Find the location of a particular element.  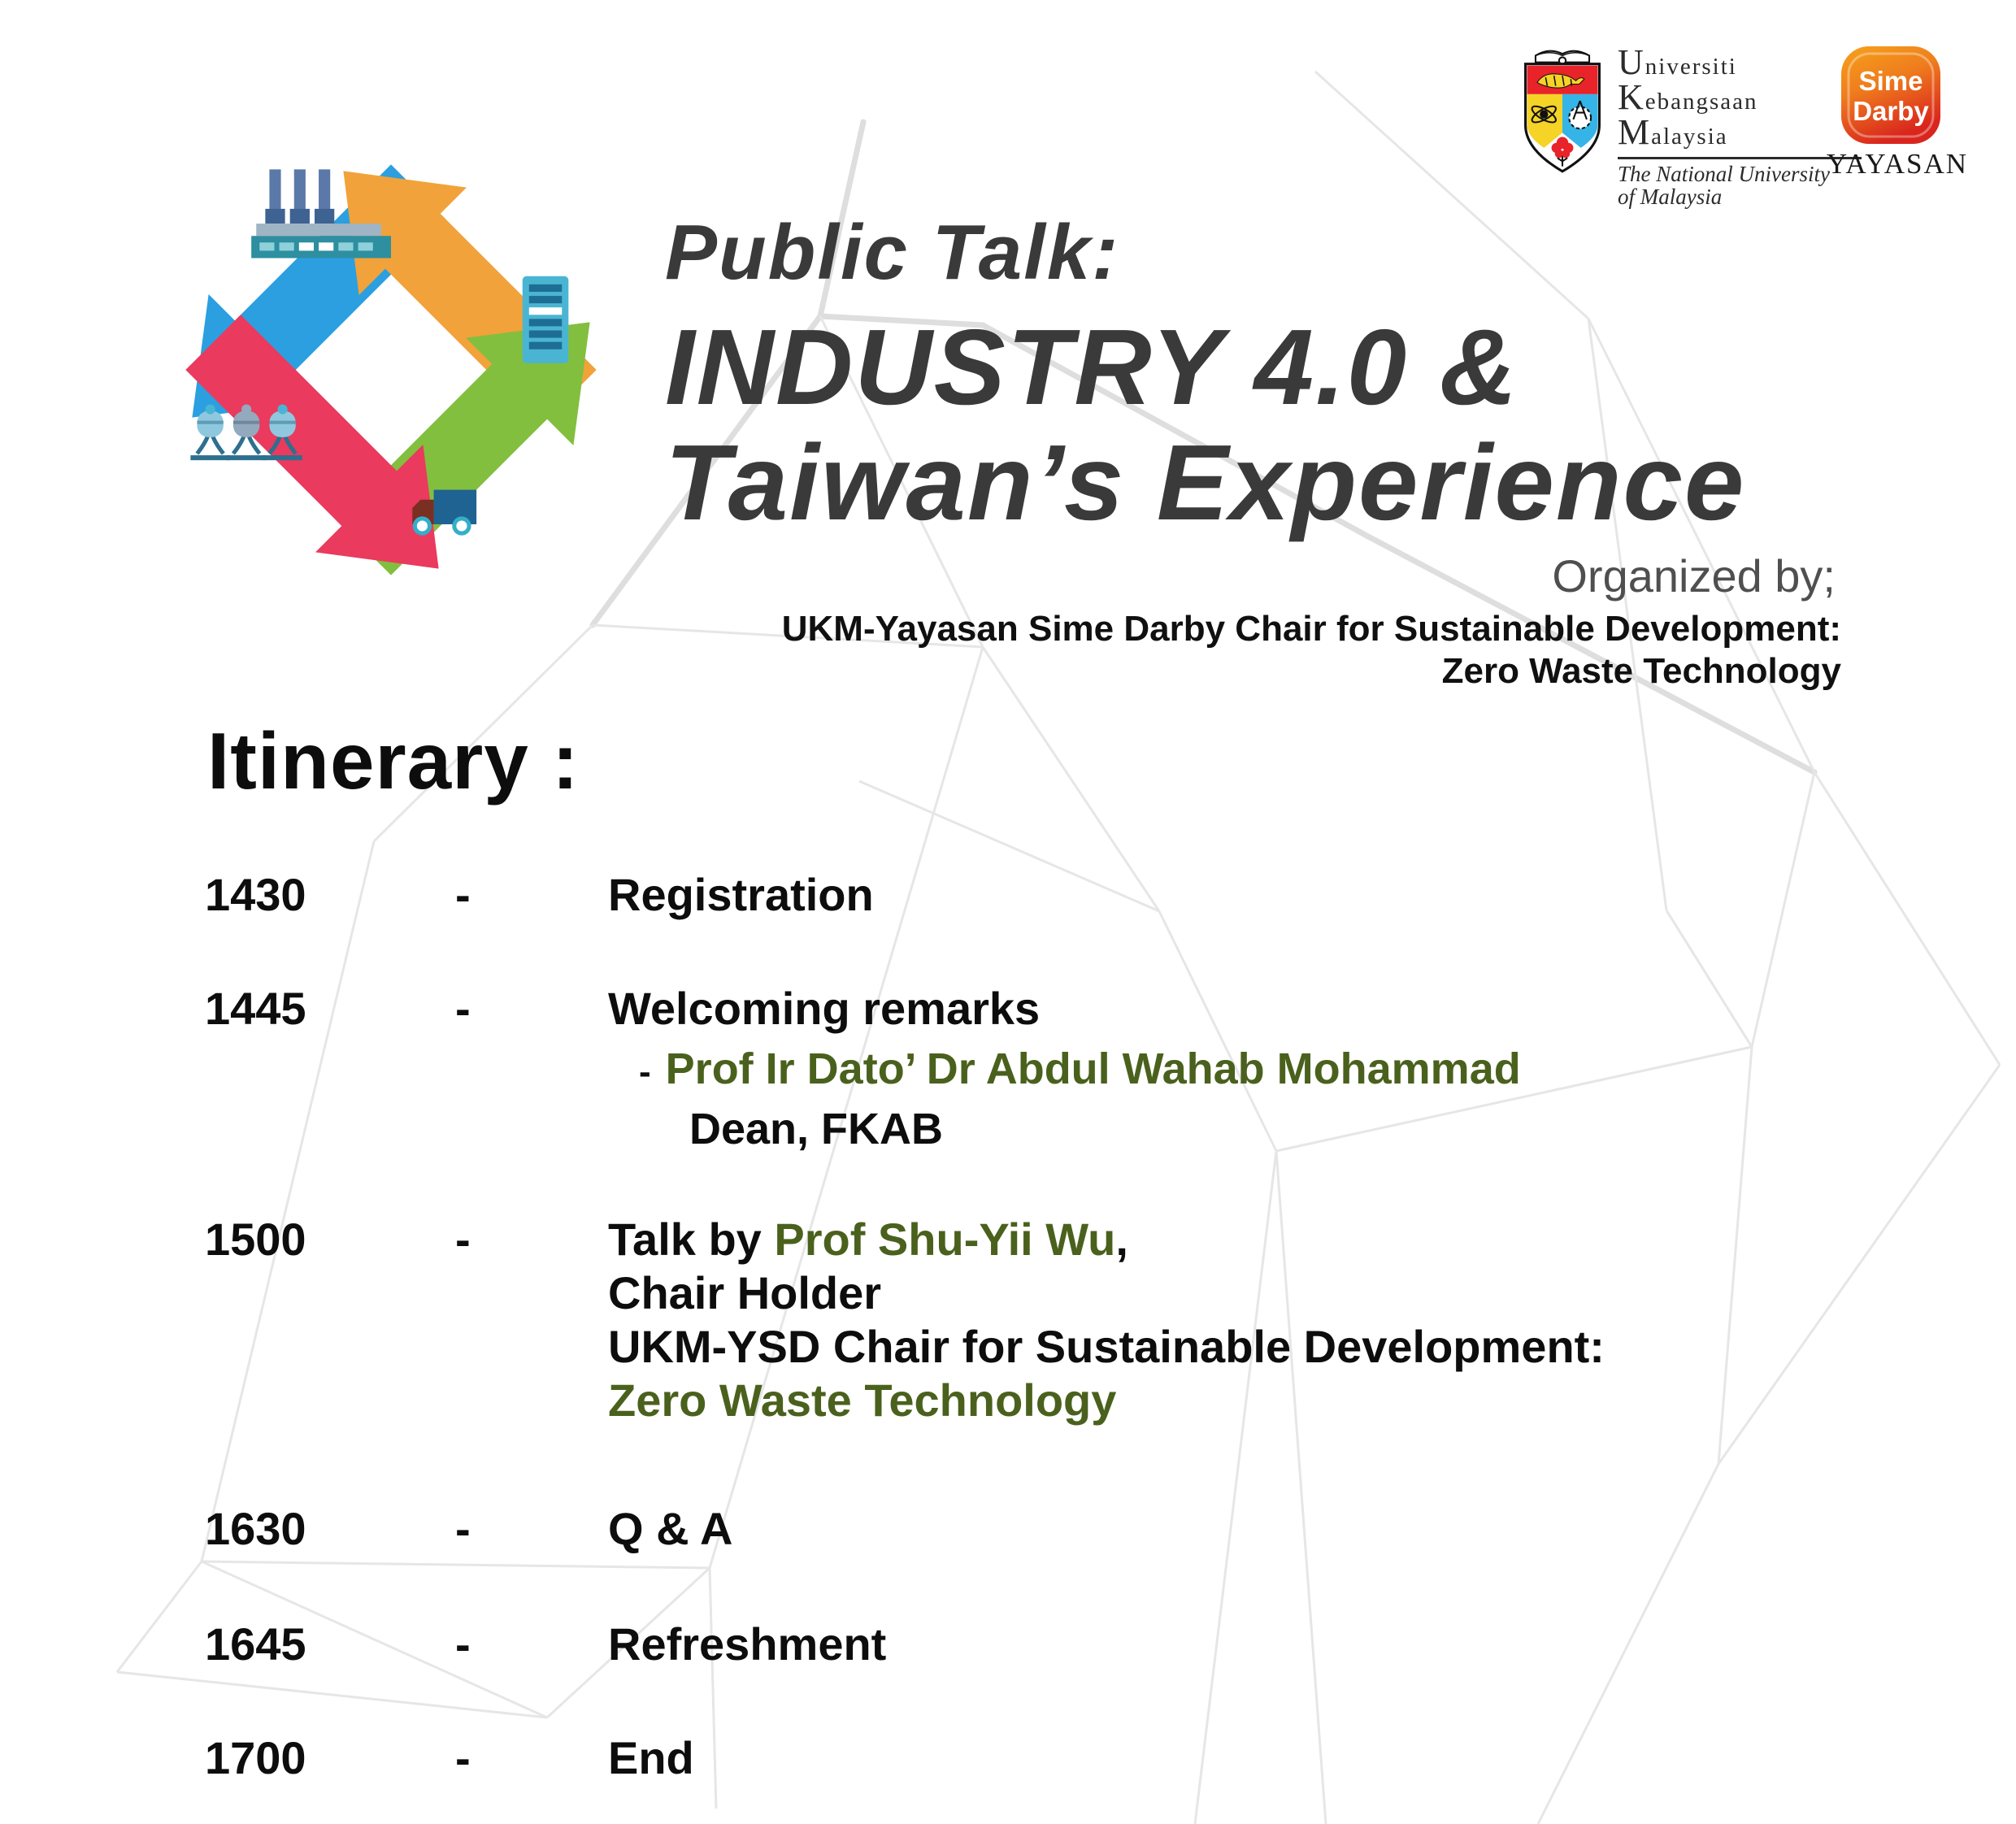

ukm-tagline-line1: The National University is located at coordinates (1724, 174).